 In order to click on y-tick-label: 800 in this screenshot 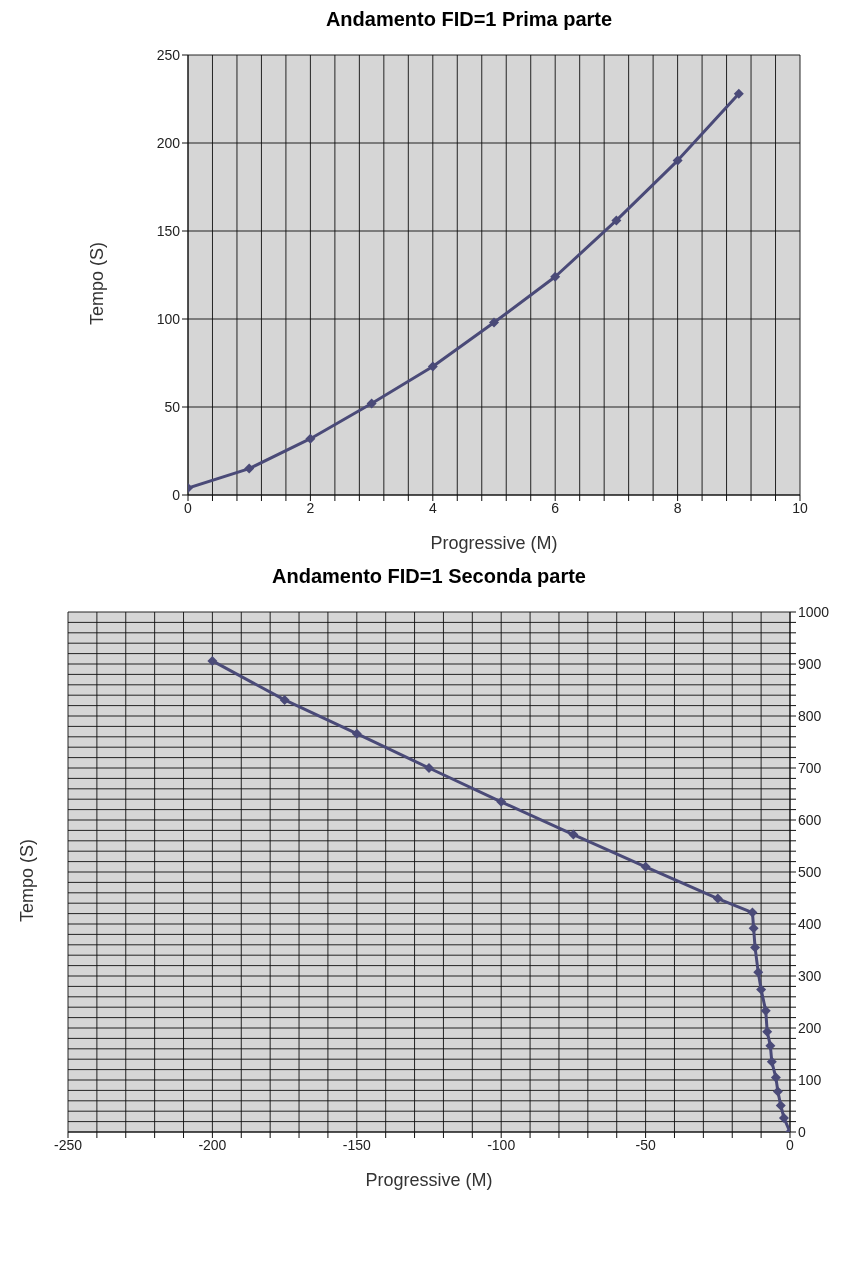, I will do `click(810, 715)`.